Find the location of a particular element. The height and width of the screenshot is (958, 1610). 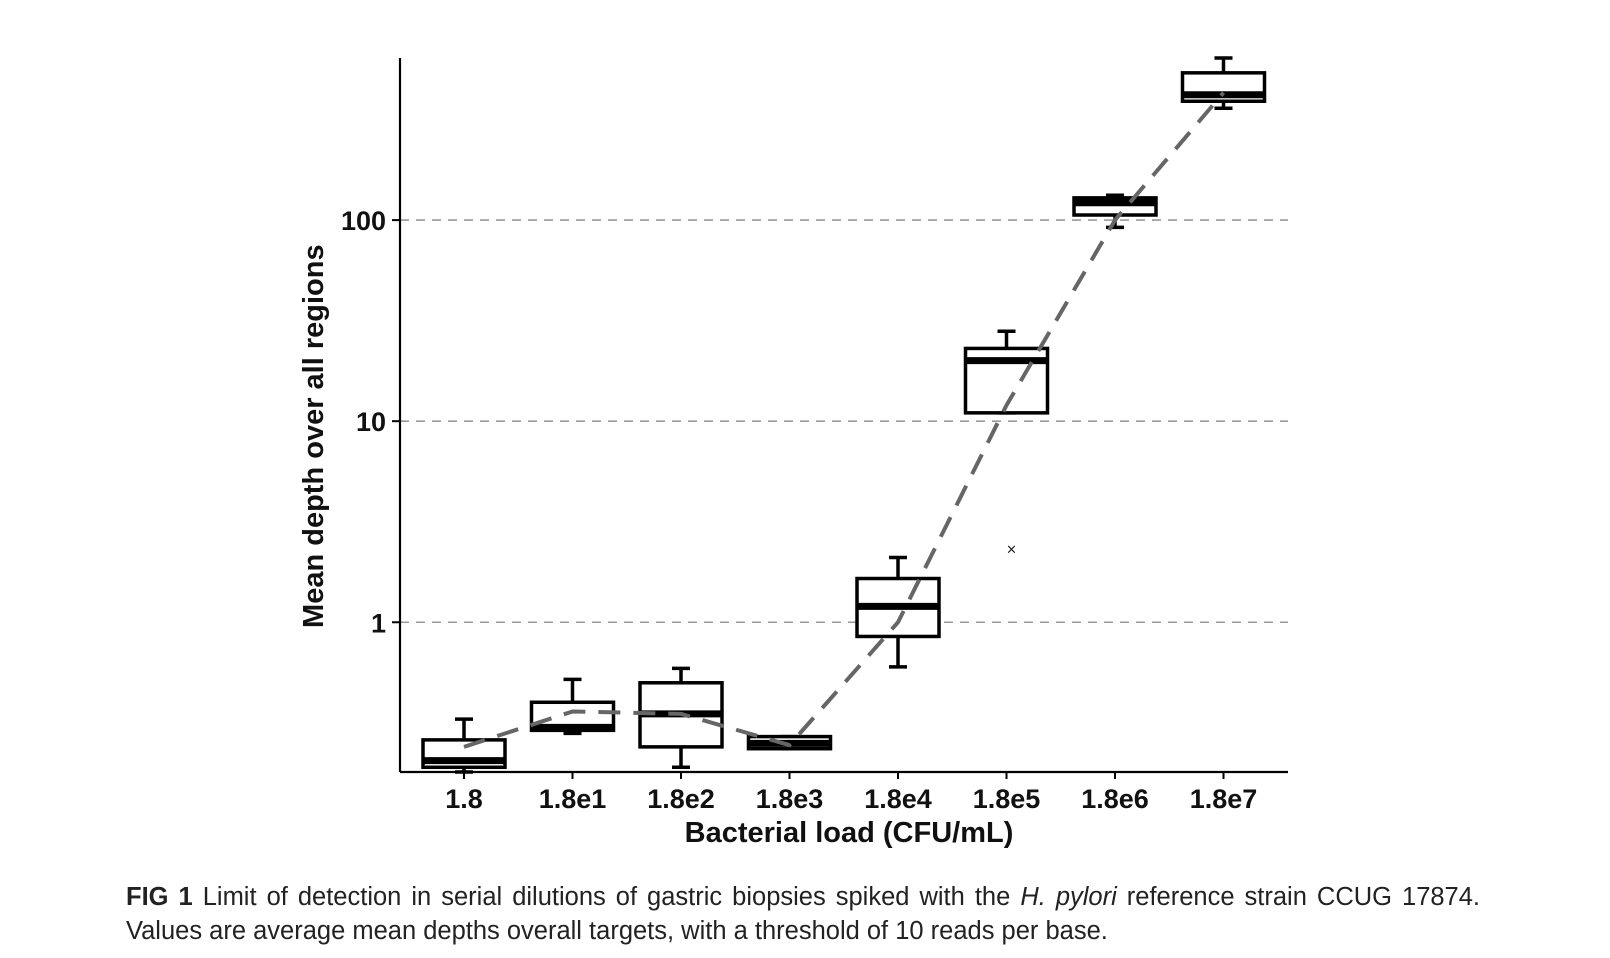

x-tick-label-1.8: 1.8 is located at coordinates (464, 799).